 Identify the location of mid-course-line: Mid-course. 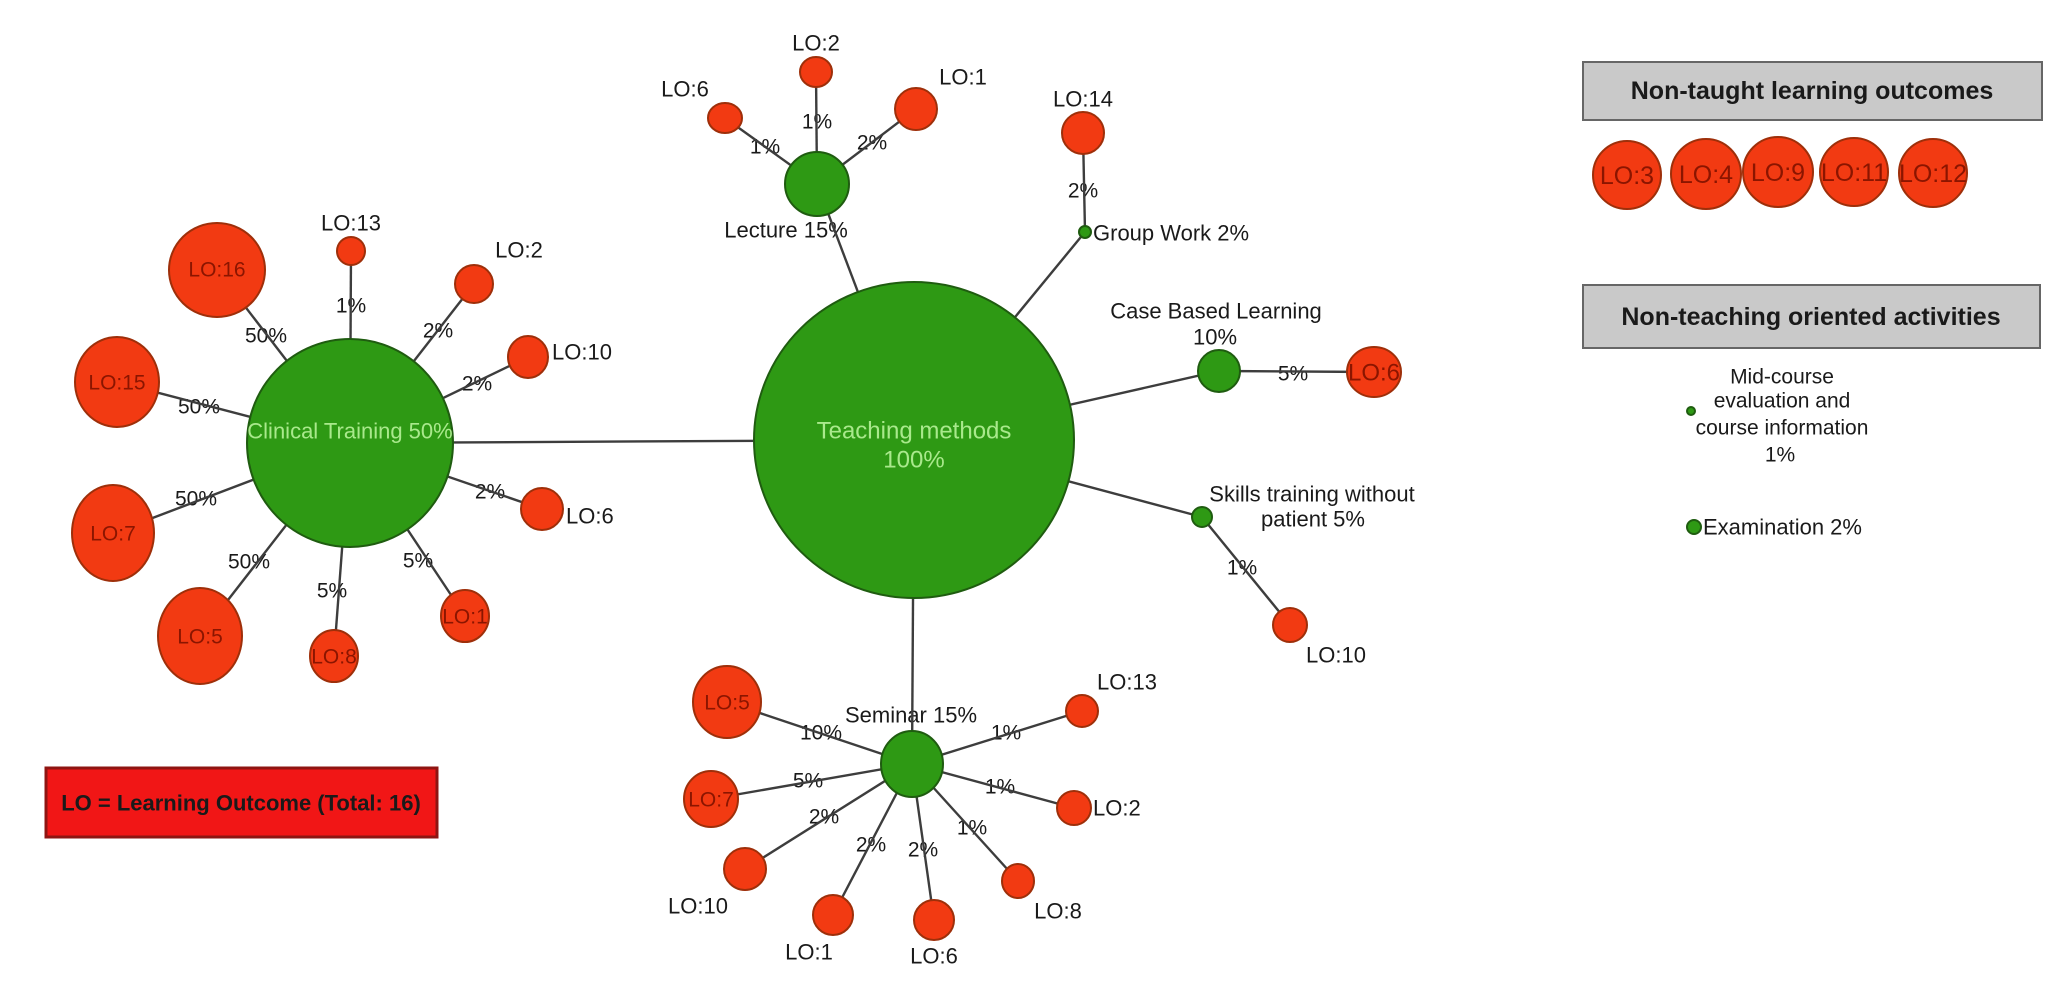
(1782, 377).